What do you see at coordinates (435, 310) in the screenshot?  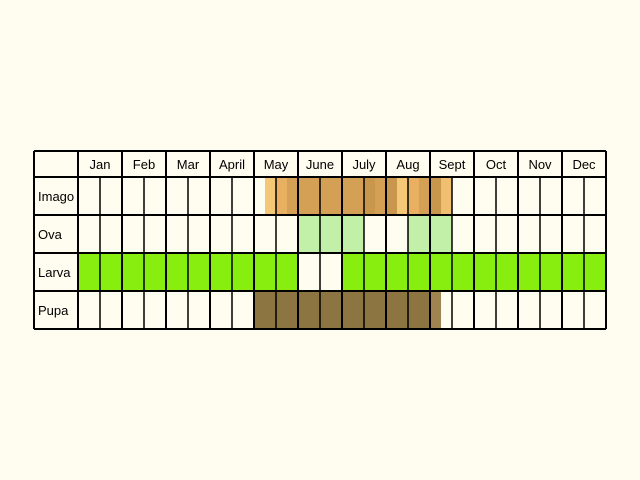 I see `stage-segment-pupa` at bounding box center [435, 310].